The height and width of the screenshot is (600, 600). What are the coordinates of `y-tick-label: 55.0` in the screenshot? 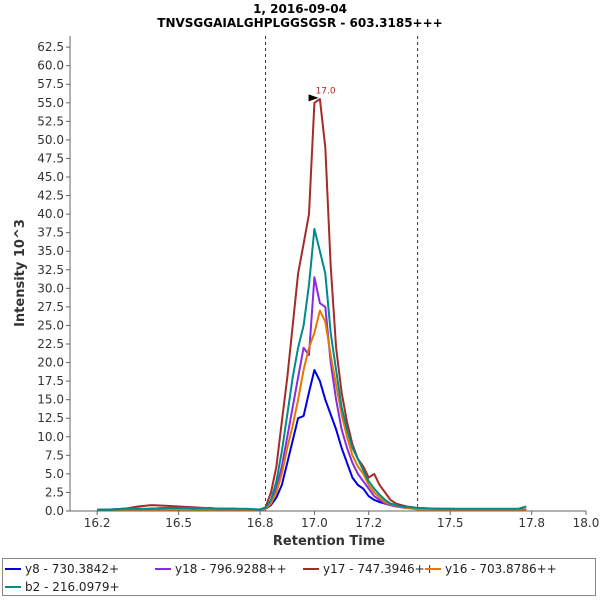 It's located at (50, 103).